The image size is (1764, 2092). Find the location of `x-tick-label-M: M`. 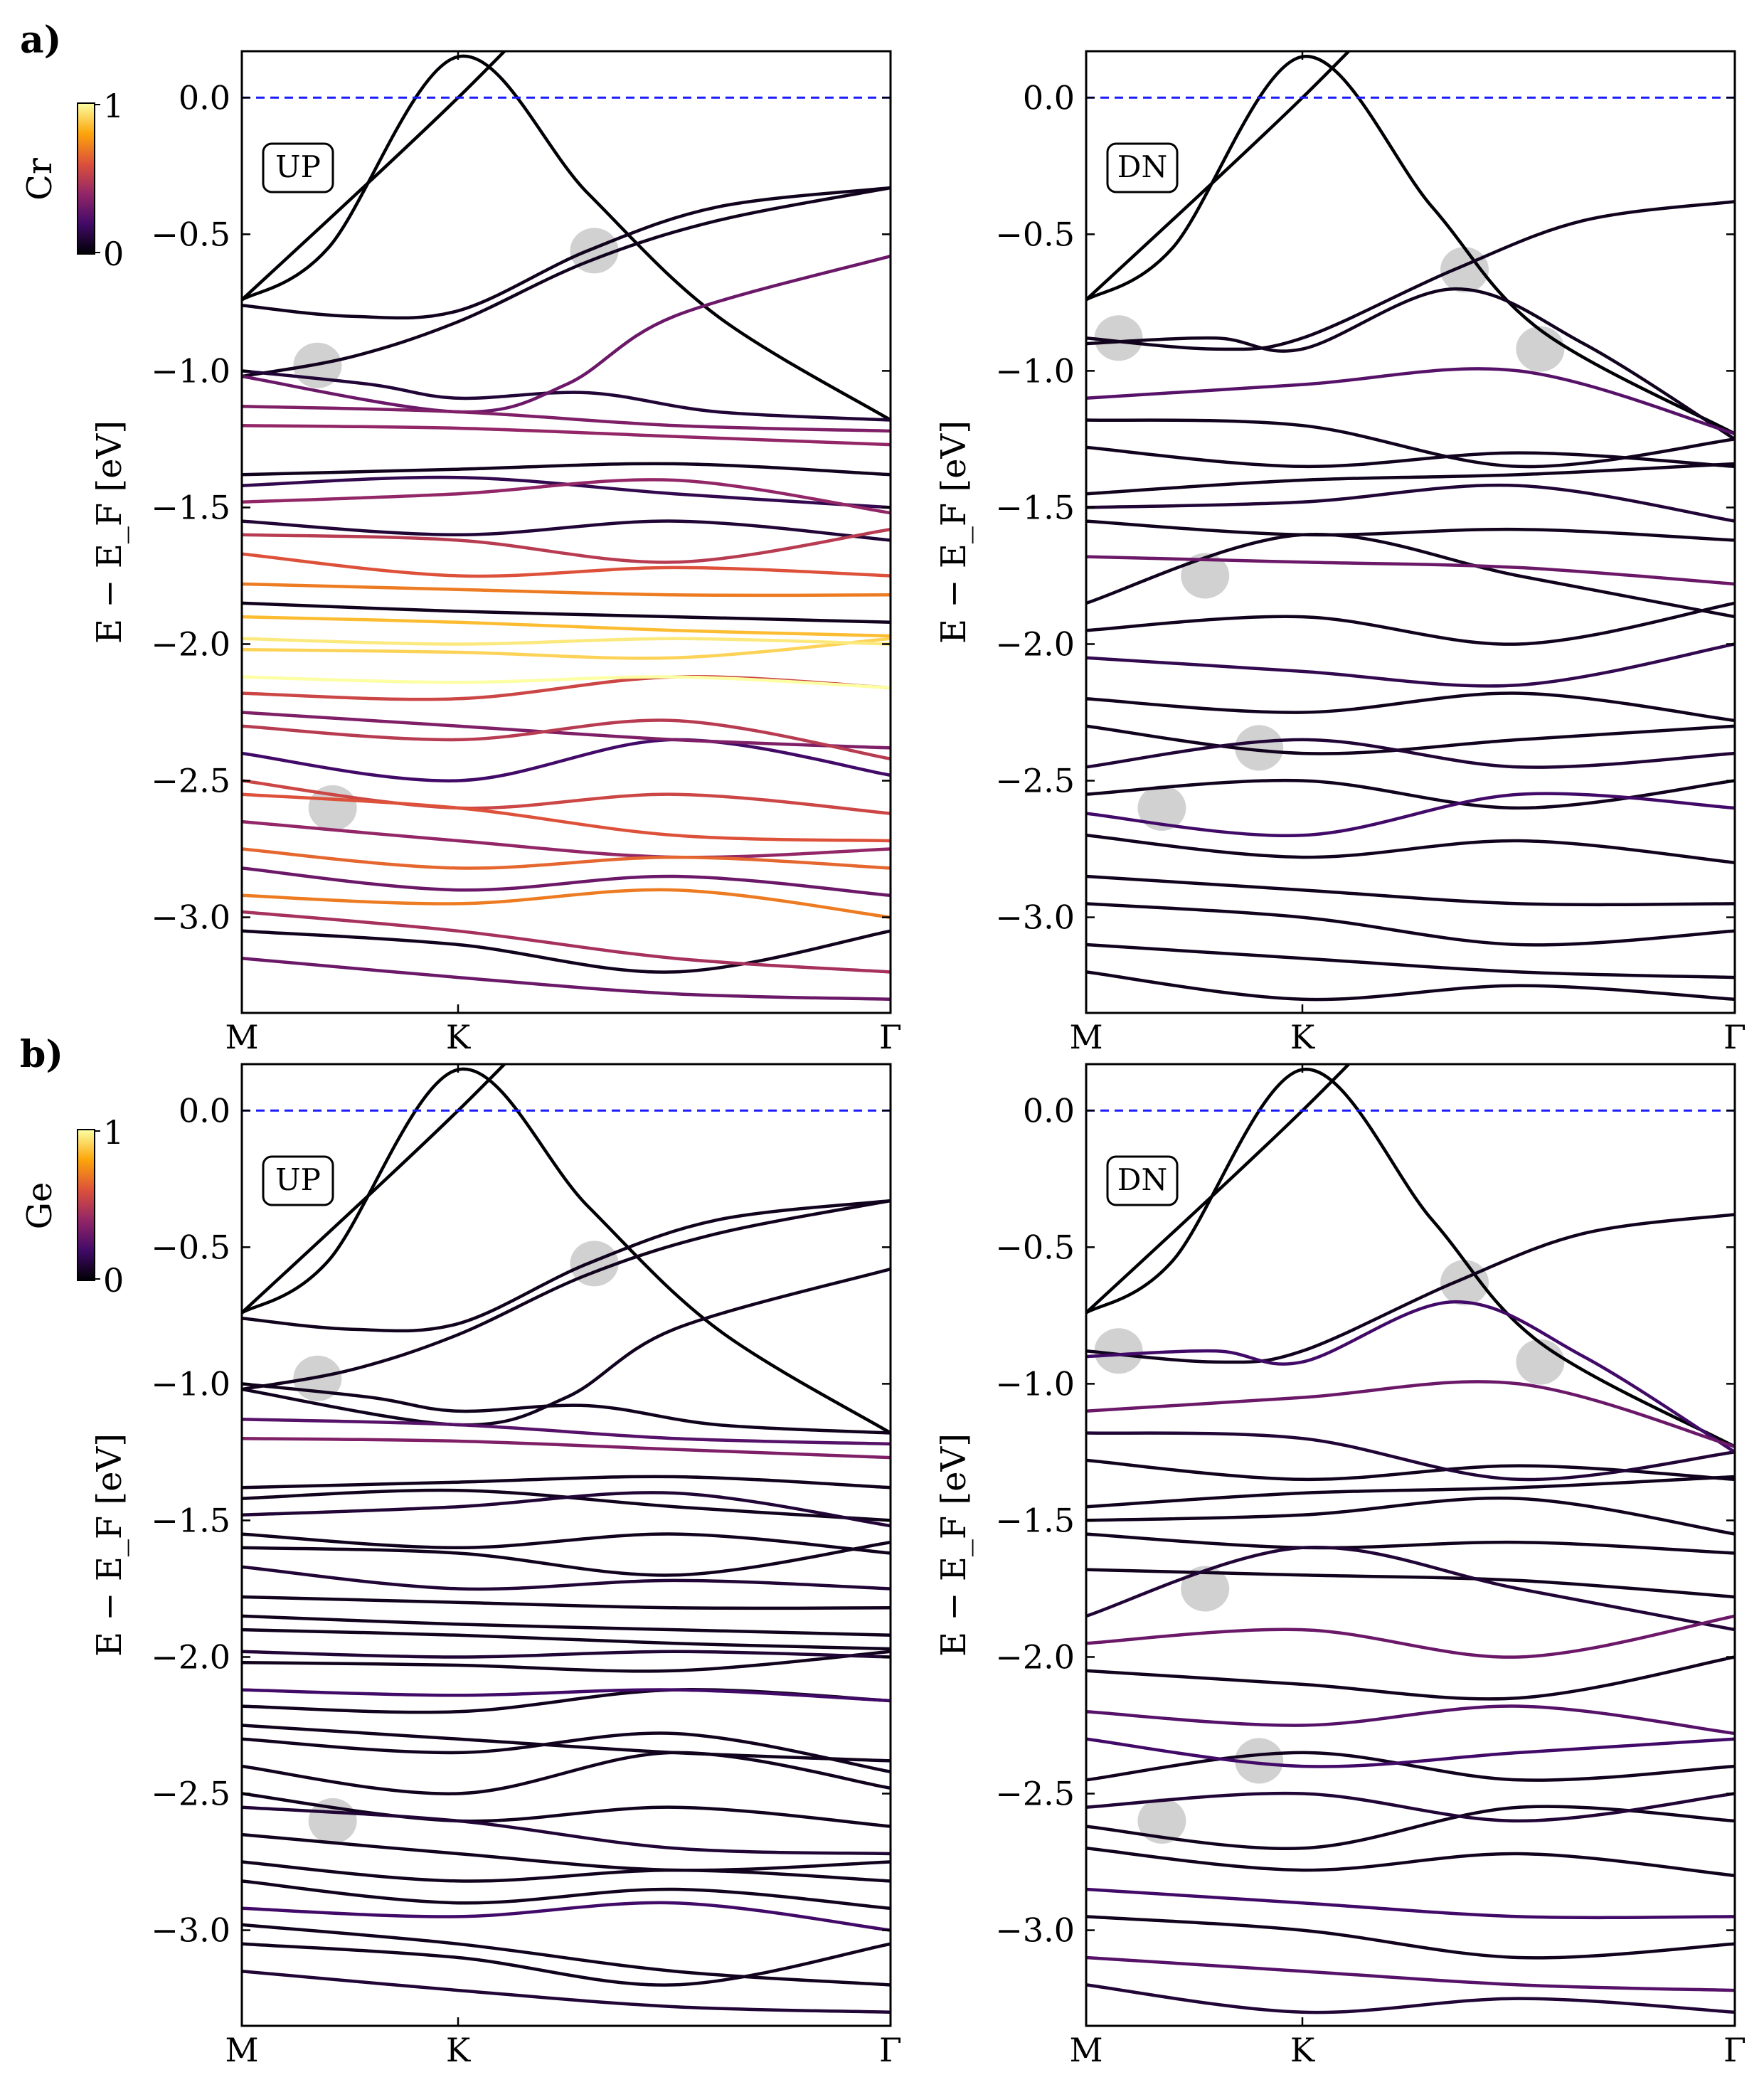

x-tick-label-M: M is located at coordinates (1085, 2050).